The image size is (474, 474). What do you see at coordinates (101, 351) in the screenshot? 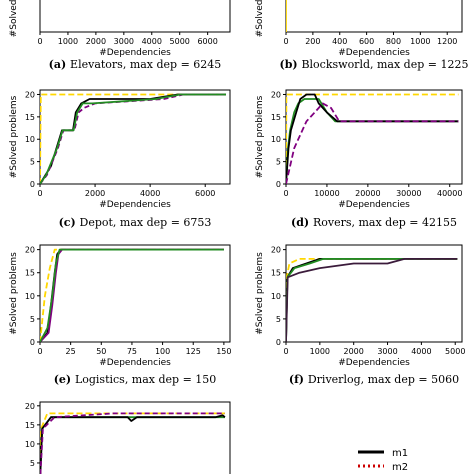
I see `x-tick-label: 50` at bounding box center [101, 351].